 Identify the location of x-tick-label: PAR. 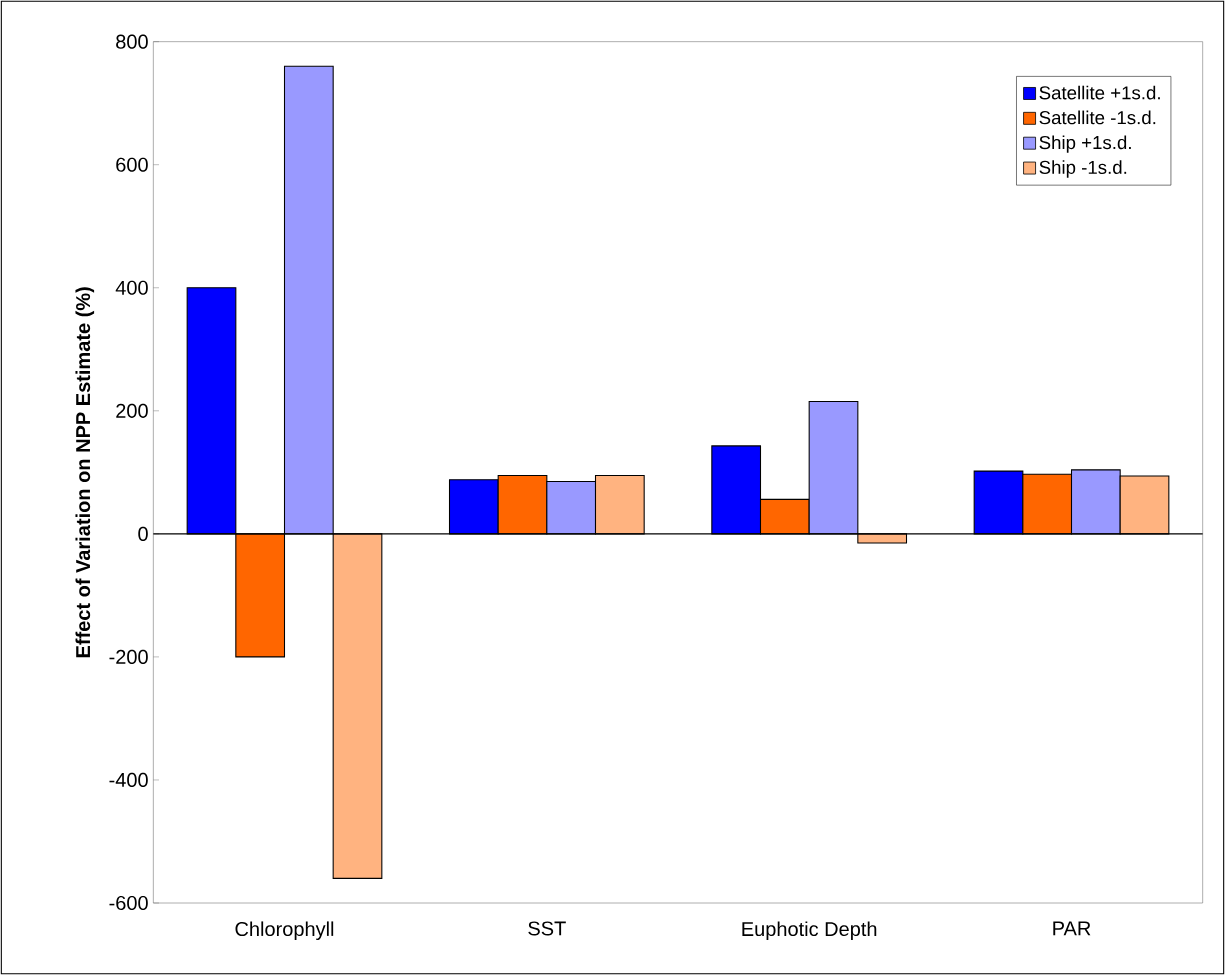
(1072, 928).